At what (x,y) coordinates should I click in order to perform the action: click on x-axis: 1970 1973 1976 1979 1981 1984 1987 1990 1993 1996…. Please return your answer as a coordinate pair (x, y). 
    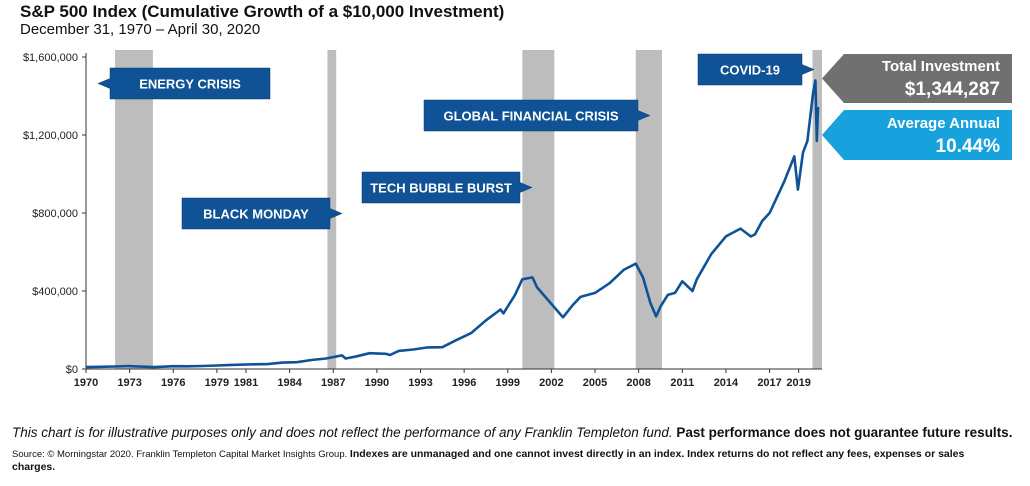
    Looking at the image, I should click on (448, 378).